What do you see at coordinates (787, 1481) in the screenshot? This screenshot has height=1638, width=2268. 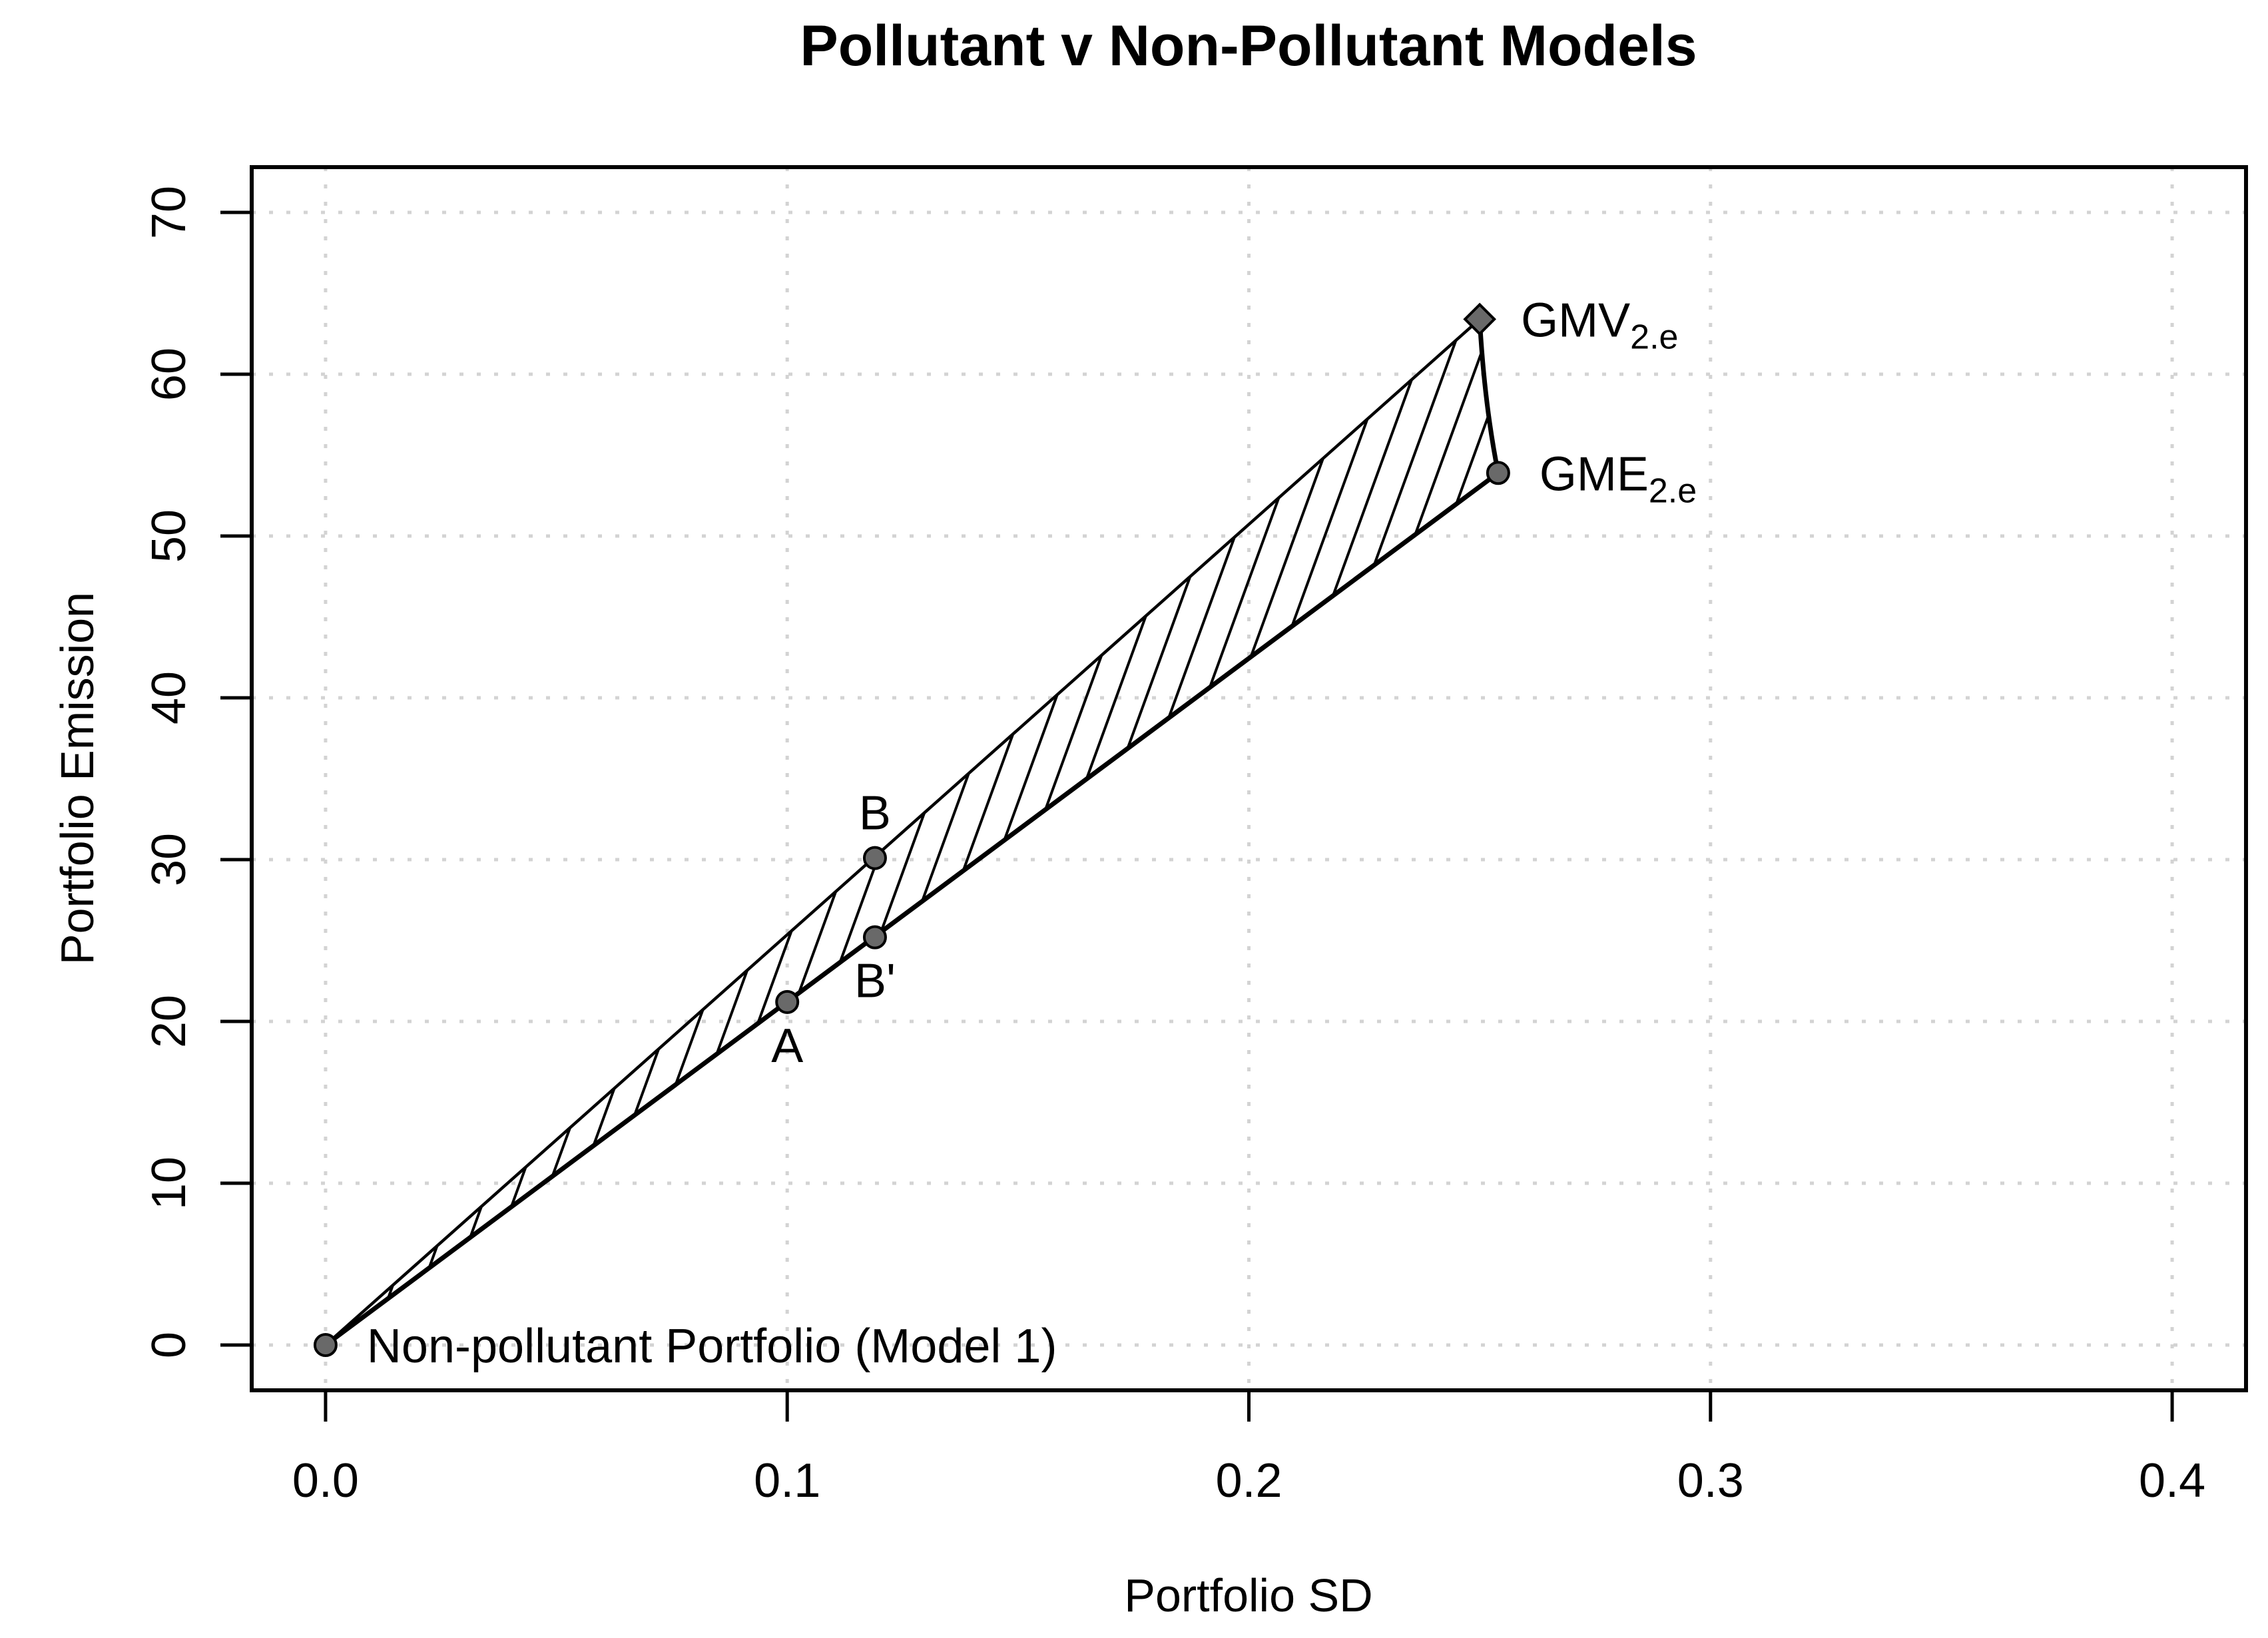 I see `x-tick-label-0.1: 0.1` at bounding box center [787, 1481].